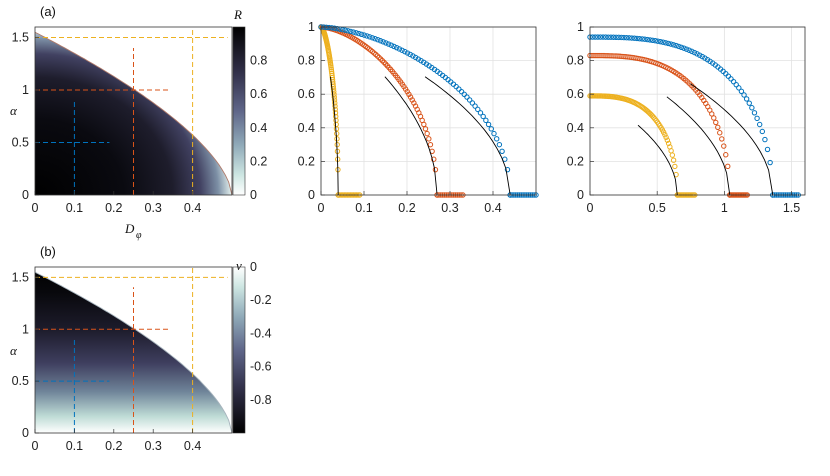 The width and height of the screenshot is (830, 476). Describe the element at coordinates (306, 61) in the screenshot. I see `y-tick-label: 0.8` at that location.